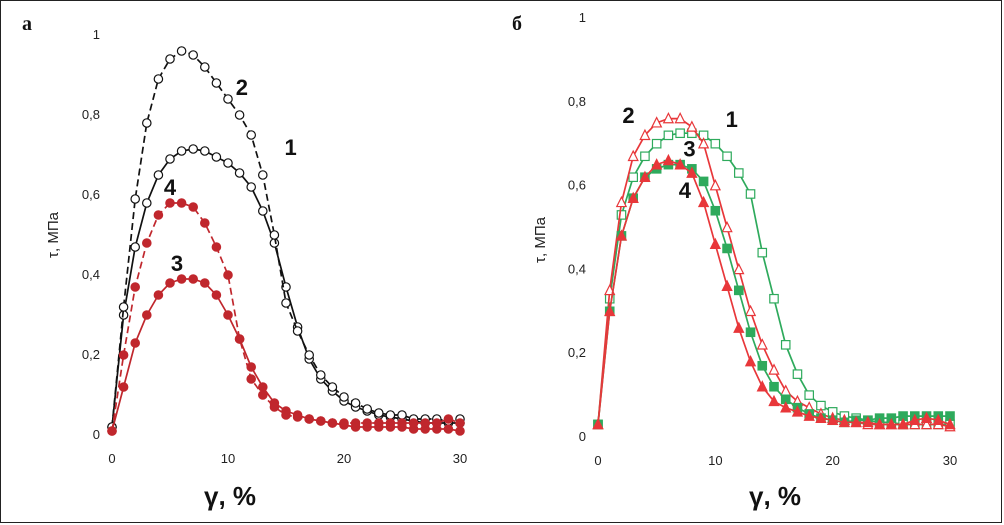  Describe the element at coordinates (517, 24) in the screenshot. I see `panel-b-label: б` at that location.